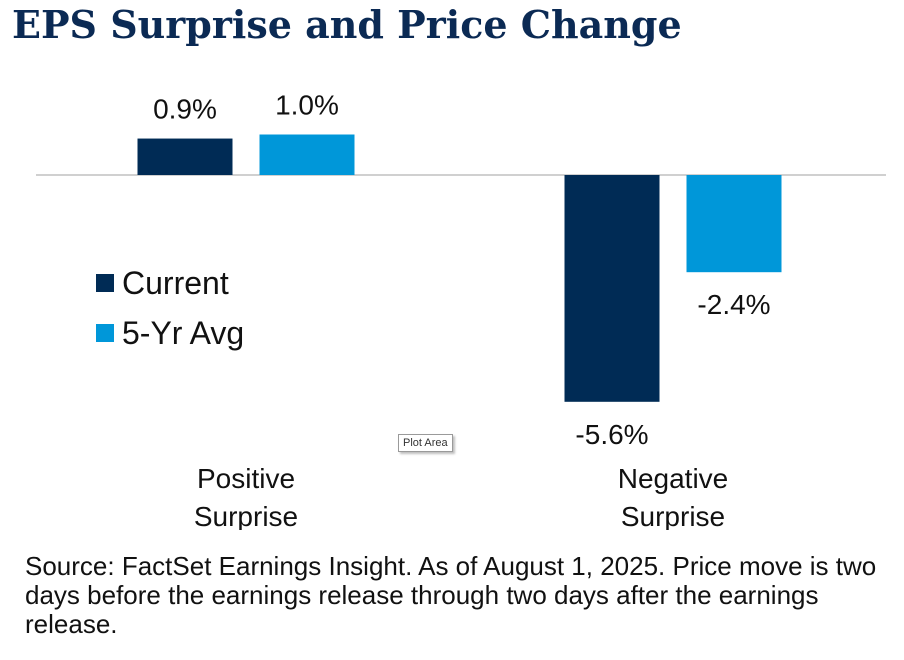  Describe the element at coordinates (347, 24) in the screenshot. I see `chart-title: EPS Surprise and Price Change` at that location.